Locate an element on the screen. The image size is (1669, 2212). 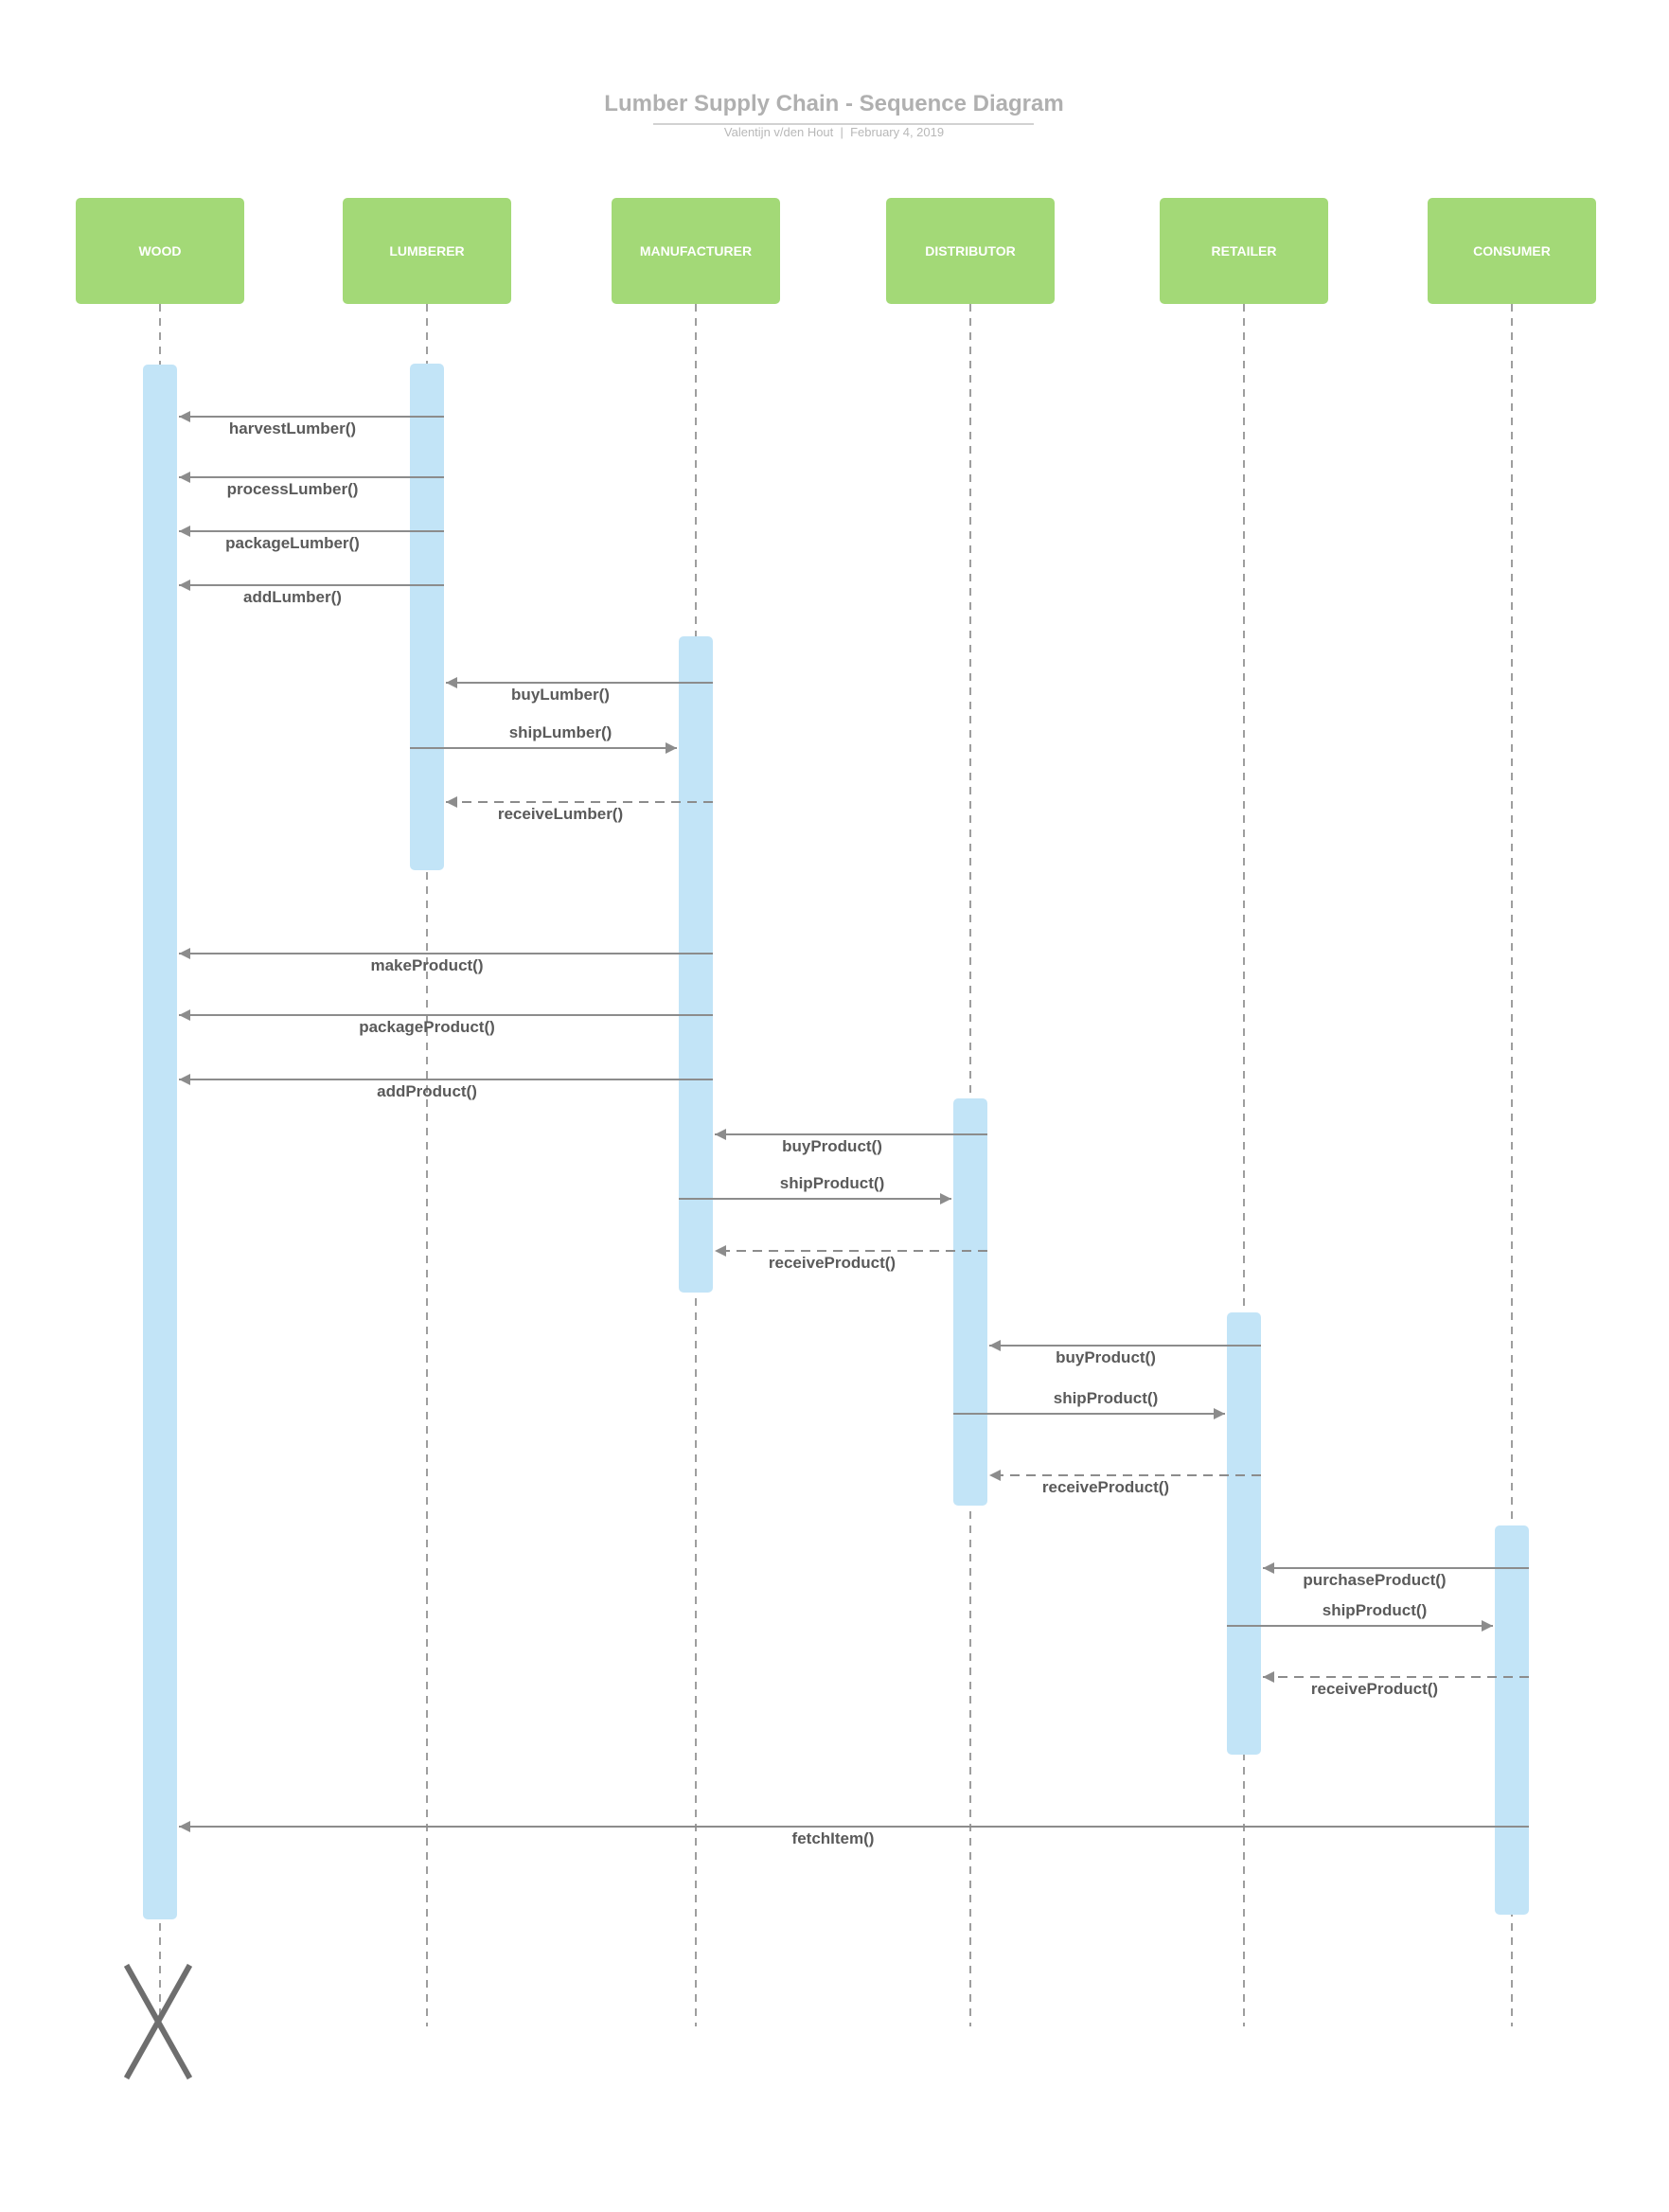
message-2: processLumber() is located at coordinates (311, 485).